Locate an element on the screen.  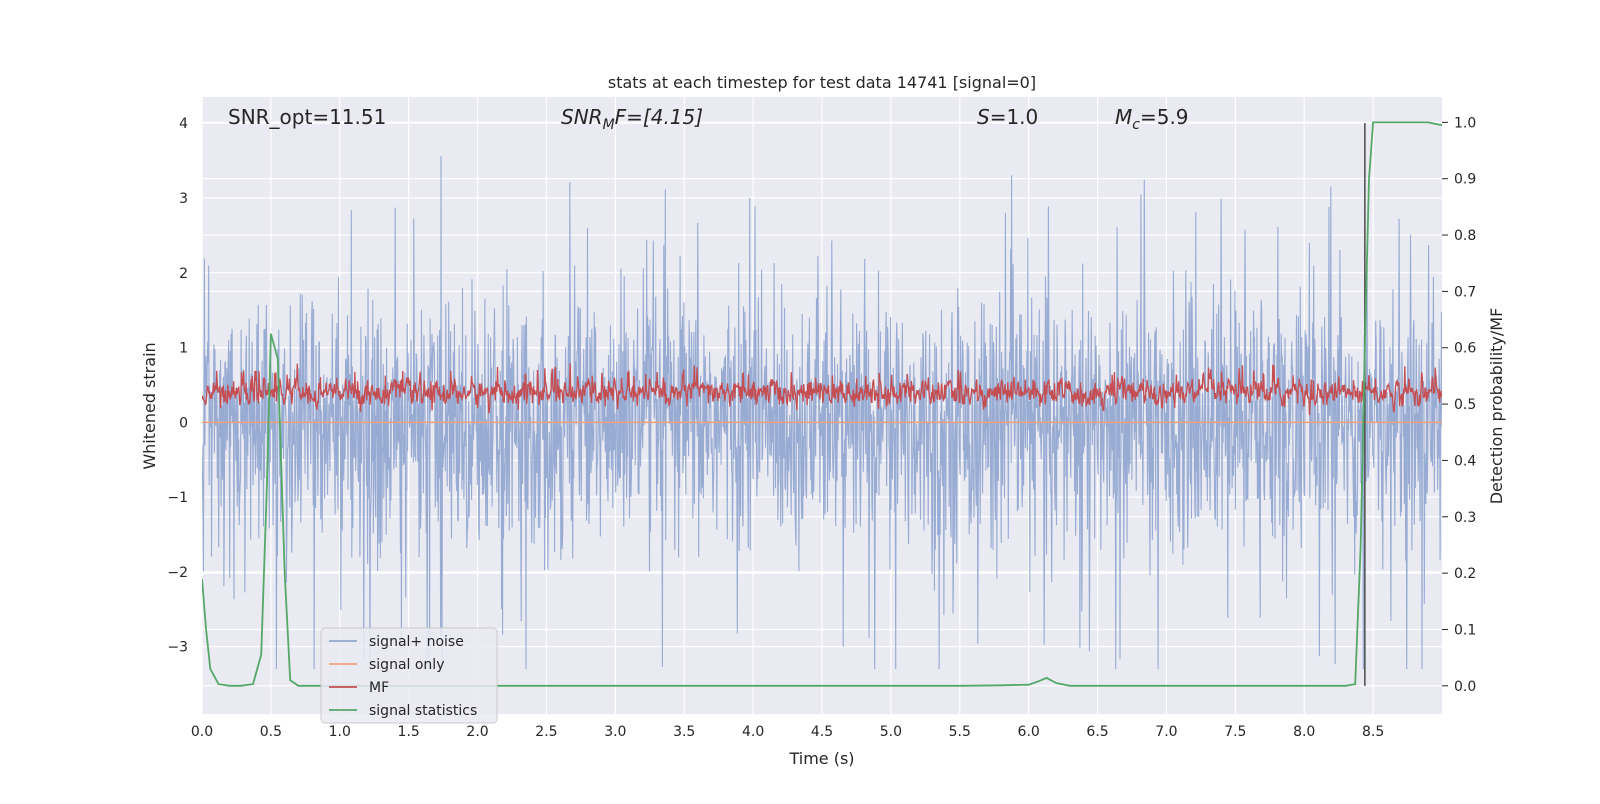
right-y-tick-label: 0.1 is located at coordinates (1465, 630).